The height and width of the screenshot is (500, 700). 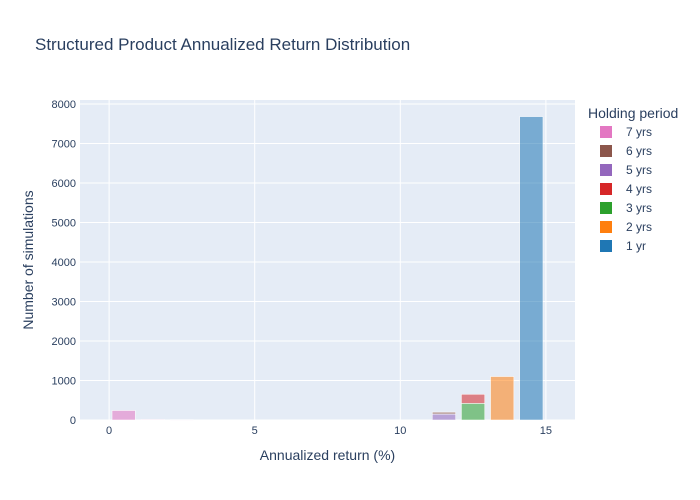 I want to click on bar-5-yrs-11.5, so click(x=444, y=417).